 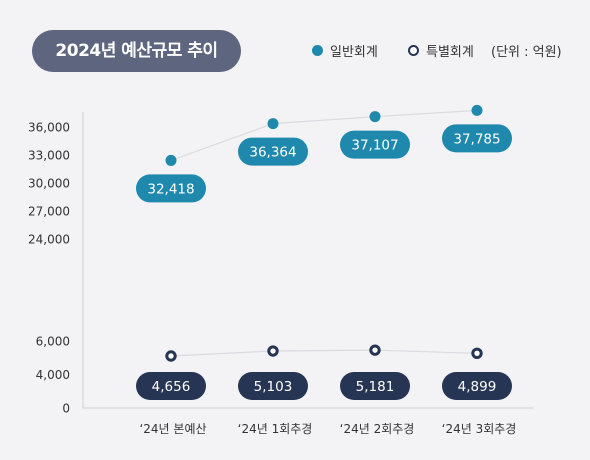 What do you see at coordinates (413, 50) in the screenshot?
I see `legend-dot-special-icon` at bounding box center [413, 50].